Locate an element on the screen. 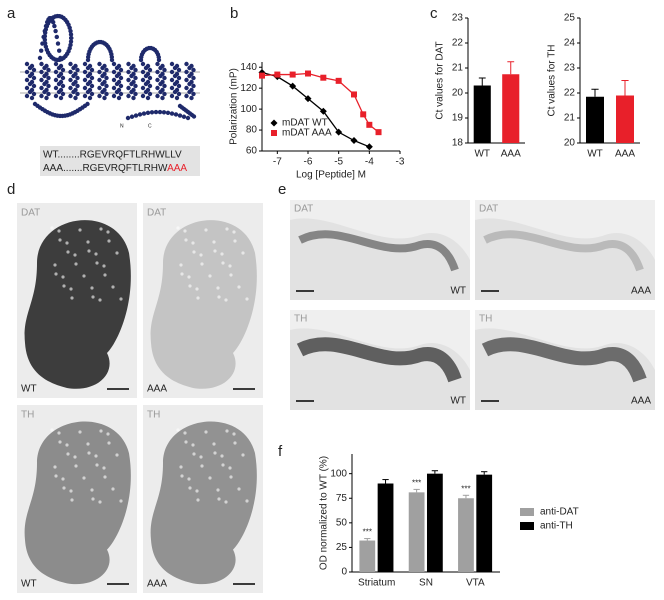  panel-label: d is located at coordinates (11, 189).